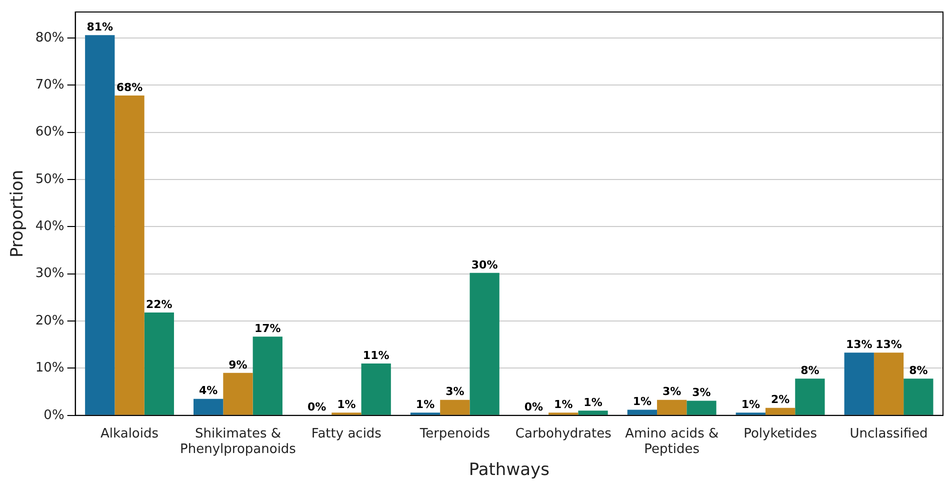  Describe the element at coordinates (376, 355) in the screenshot. I see `data-label: 11%` at that location.